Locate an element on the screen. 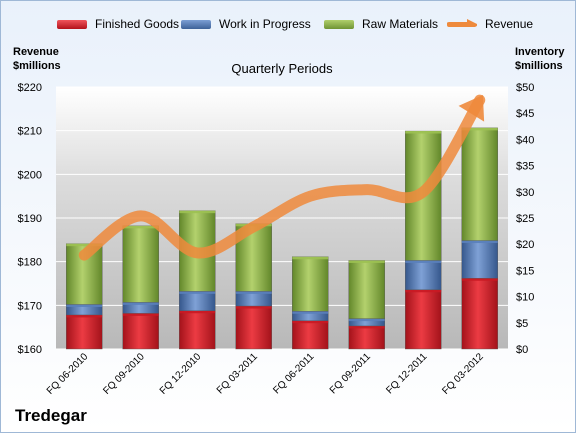  right-axis-tick-label: $0 is located at coordinates (522, 350).